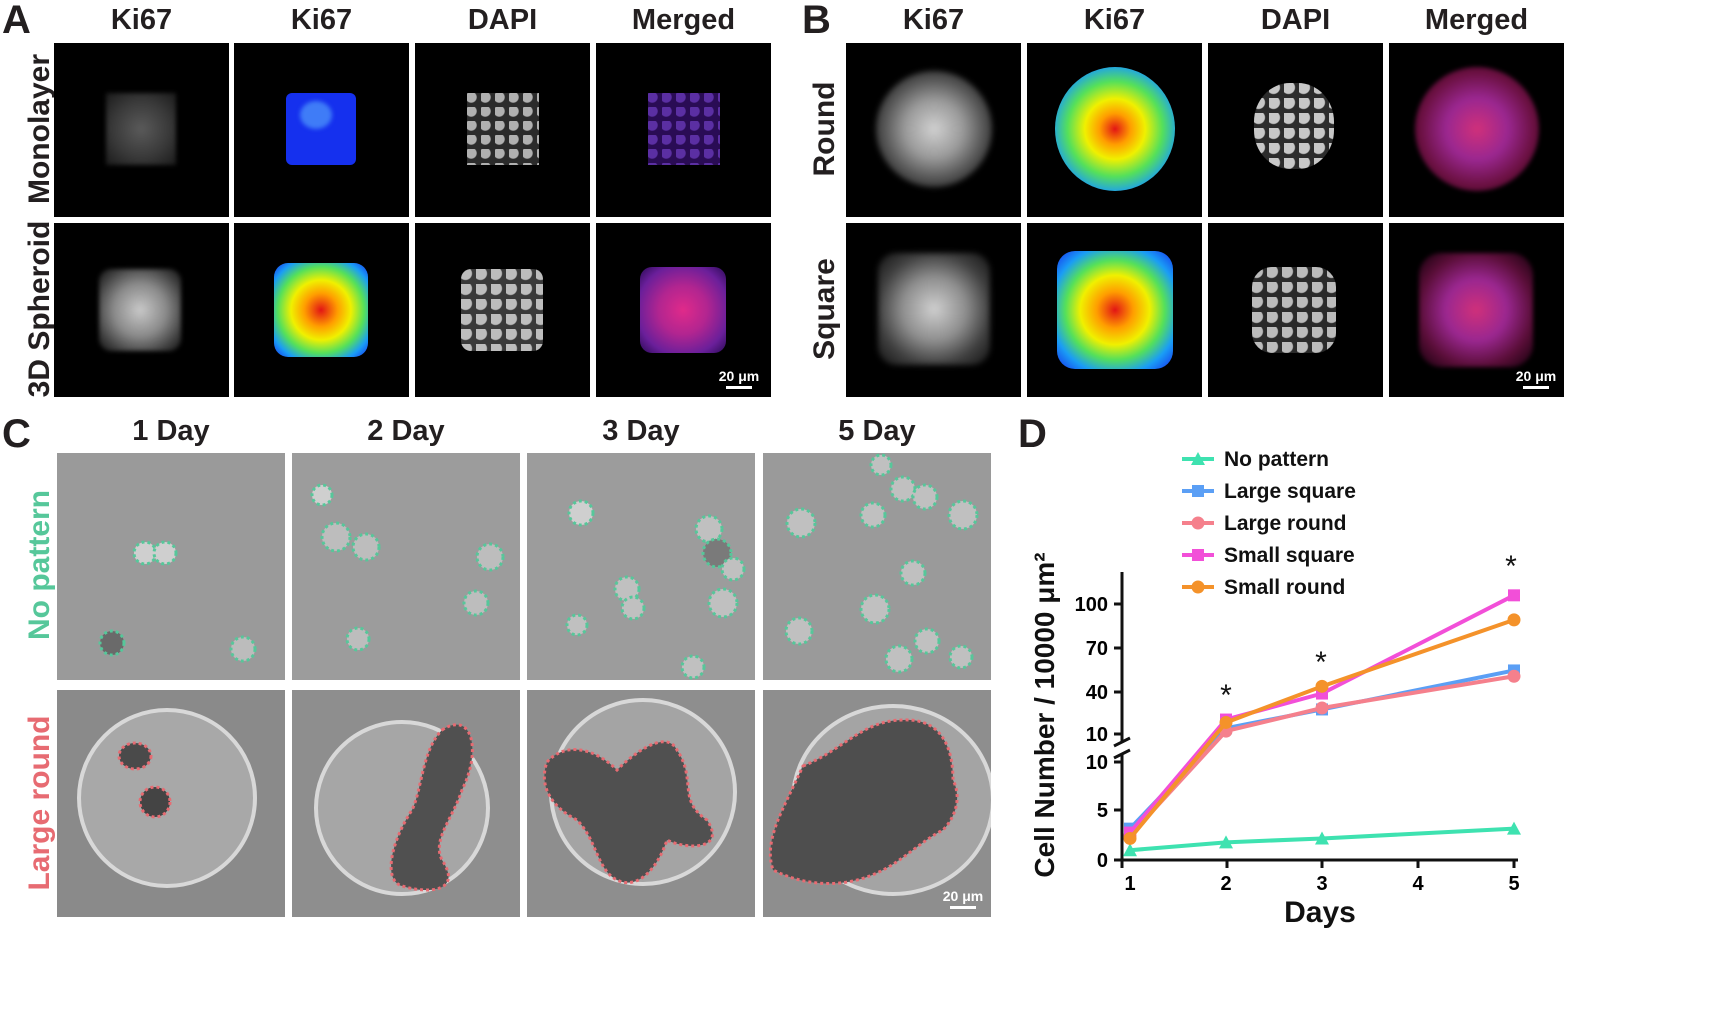  What do you see at coordinates (1511, 566) in the screenshot?
I see `d-significance-day5: *` at bounding box center [1511, 566].